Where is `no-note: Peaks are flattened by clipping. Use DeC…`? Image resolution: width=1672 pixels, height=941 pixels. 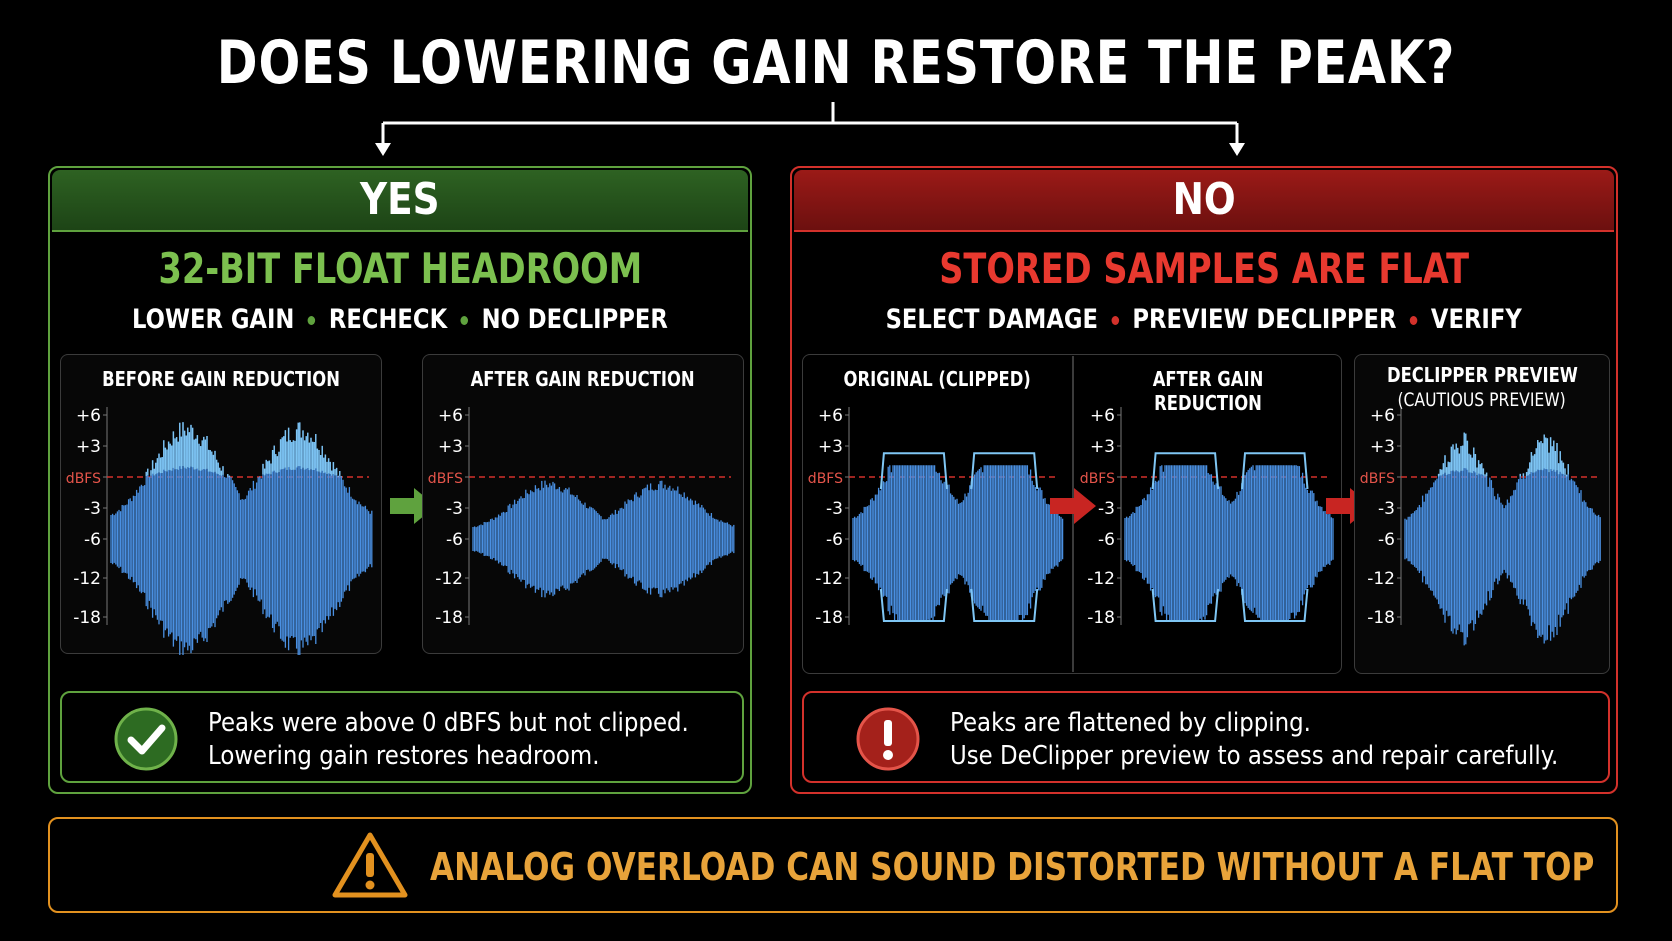
no-note: Peaks are flattened by clipping. Use DeC… is located at coordinates (1206, 737).